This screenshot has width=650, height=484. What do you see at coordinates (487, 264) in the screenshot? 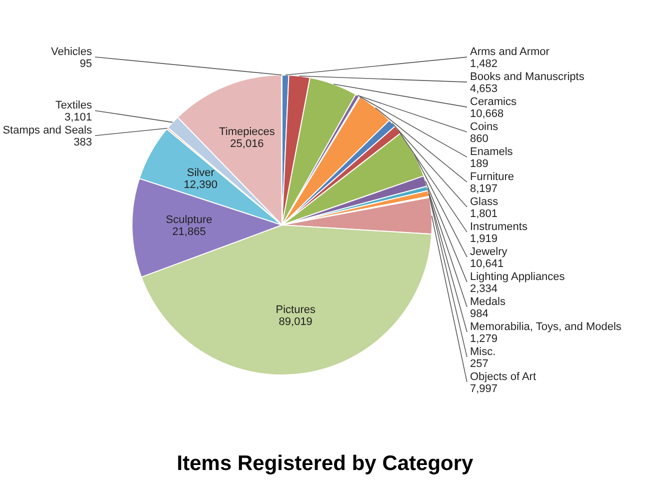
I see `data-label: 10,641` at bounding box center [487, 264].